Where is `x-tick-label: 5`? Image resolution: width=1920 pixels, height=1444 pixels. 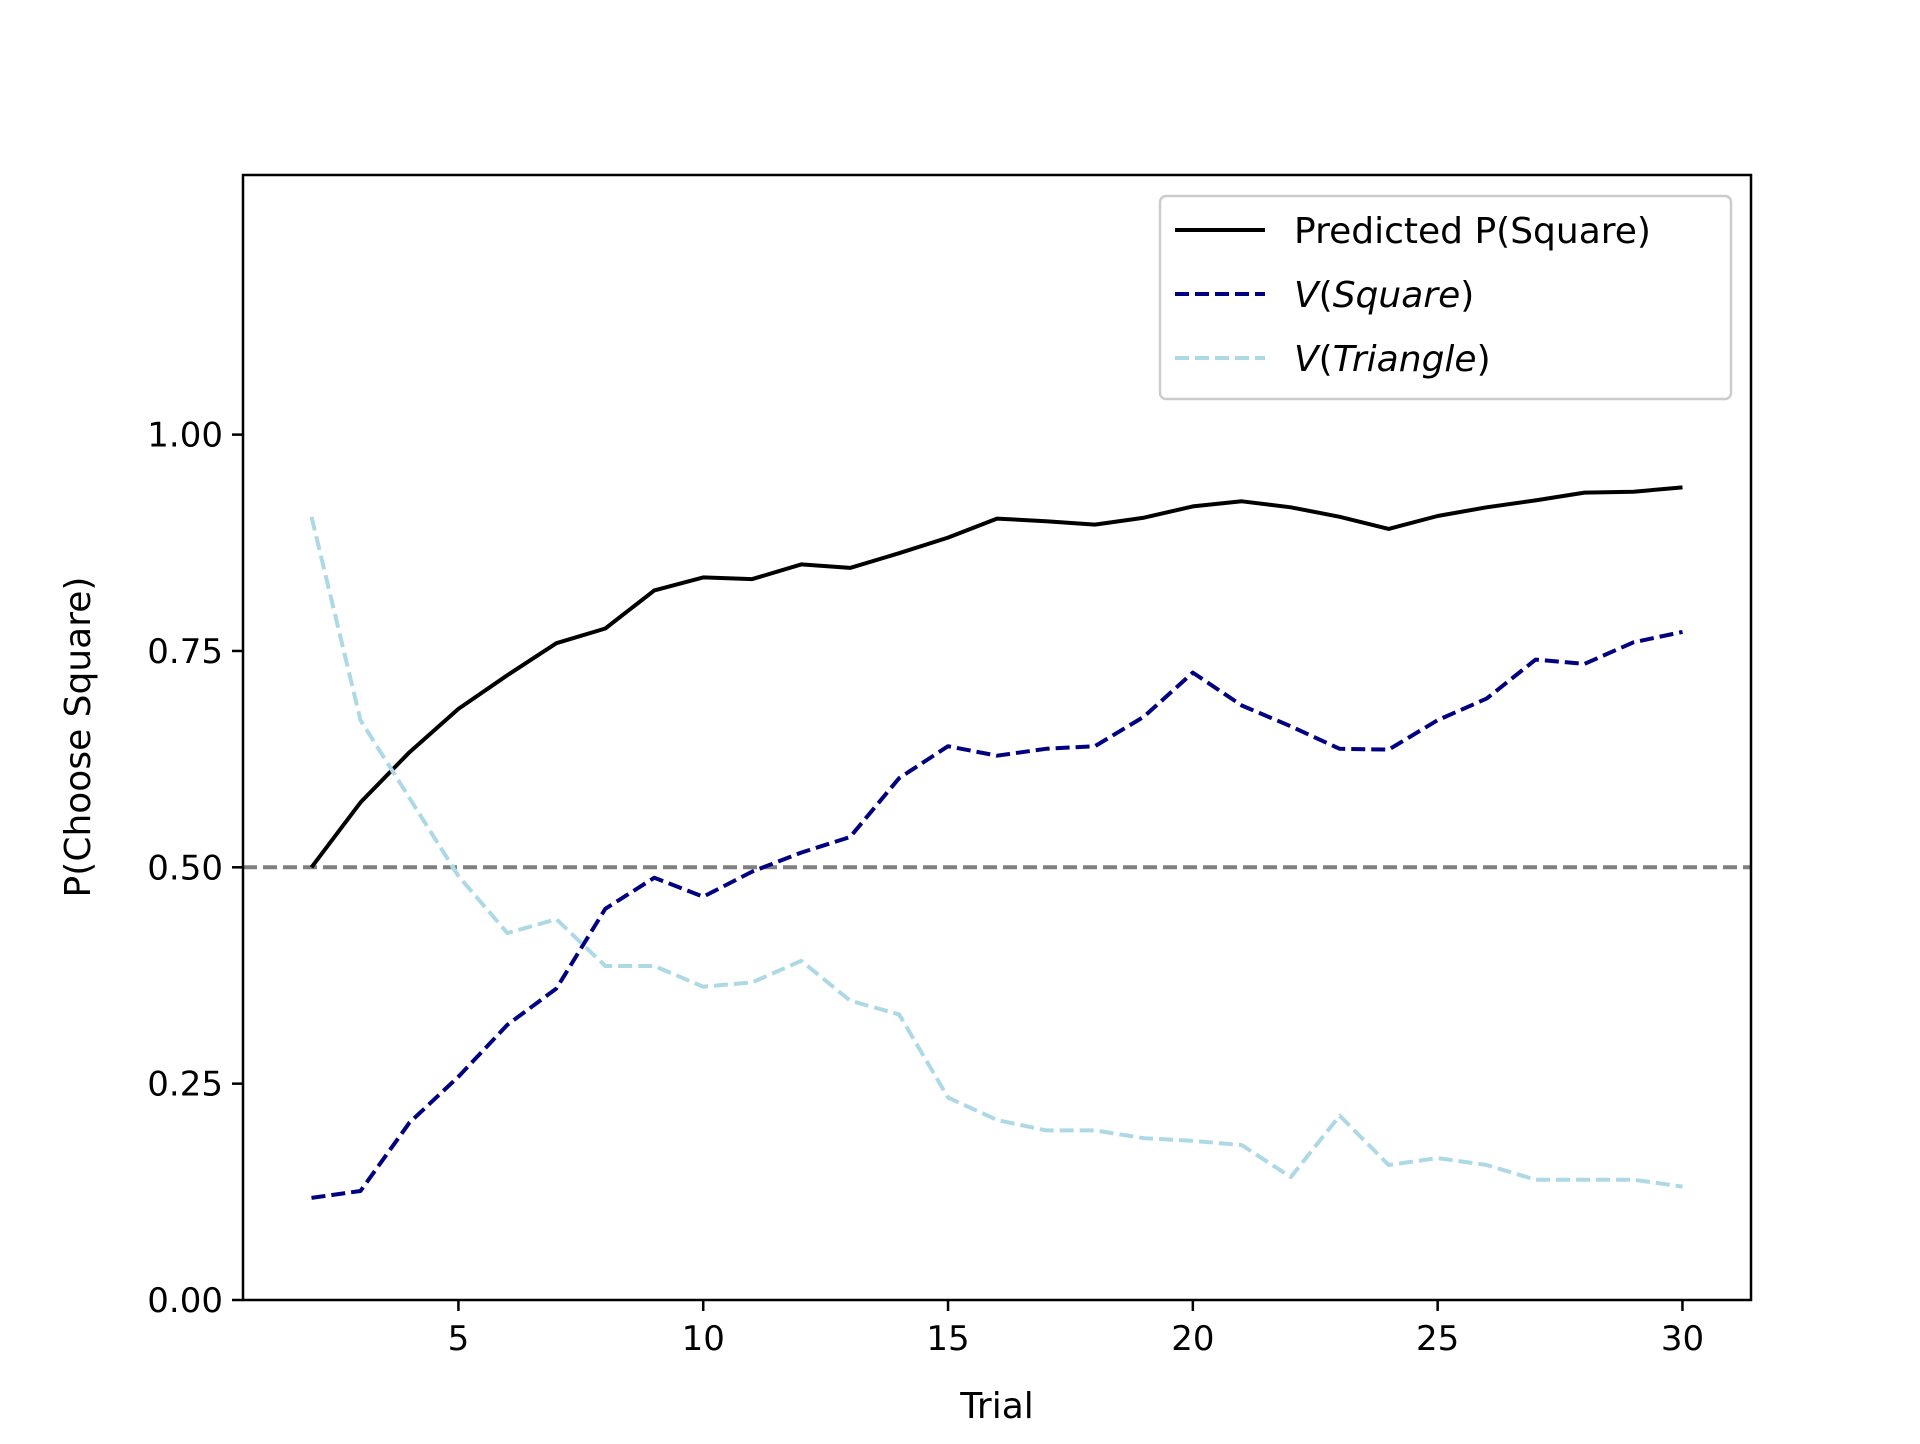
x-tick-label: 5 is located at coordinates (459, 1339).